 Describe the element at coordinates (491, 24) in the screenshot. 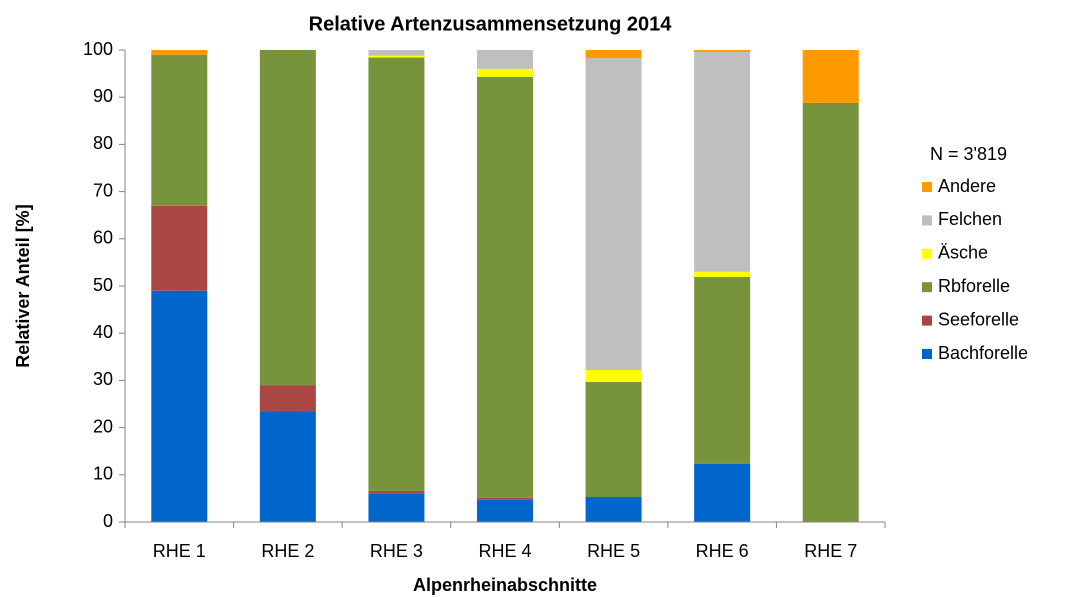

I see `chart-title: Relative Artenzusammensetzung 2014` at that location.